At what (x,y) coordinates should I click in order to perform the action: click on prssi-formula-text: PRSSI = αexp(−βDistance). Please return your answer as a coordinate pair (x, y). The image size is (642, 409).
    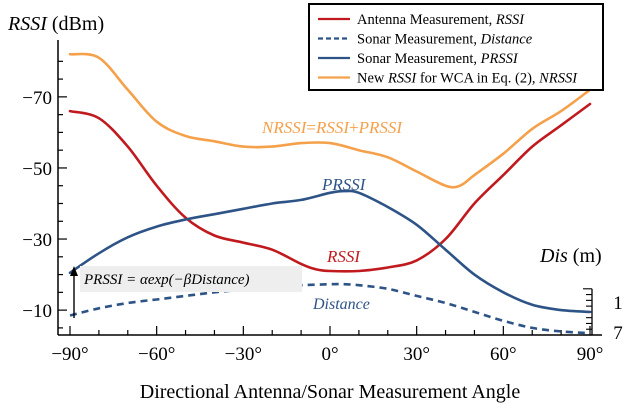
    Looking at the image, I should click on (166, 280).